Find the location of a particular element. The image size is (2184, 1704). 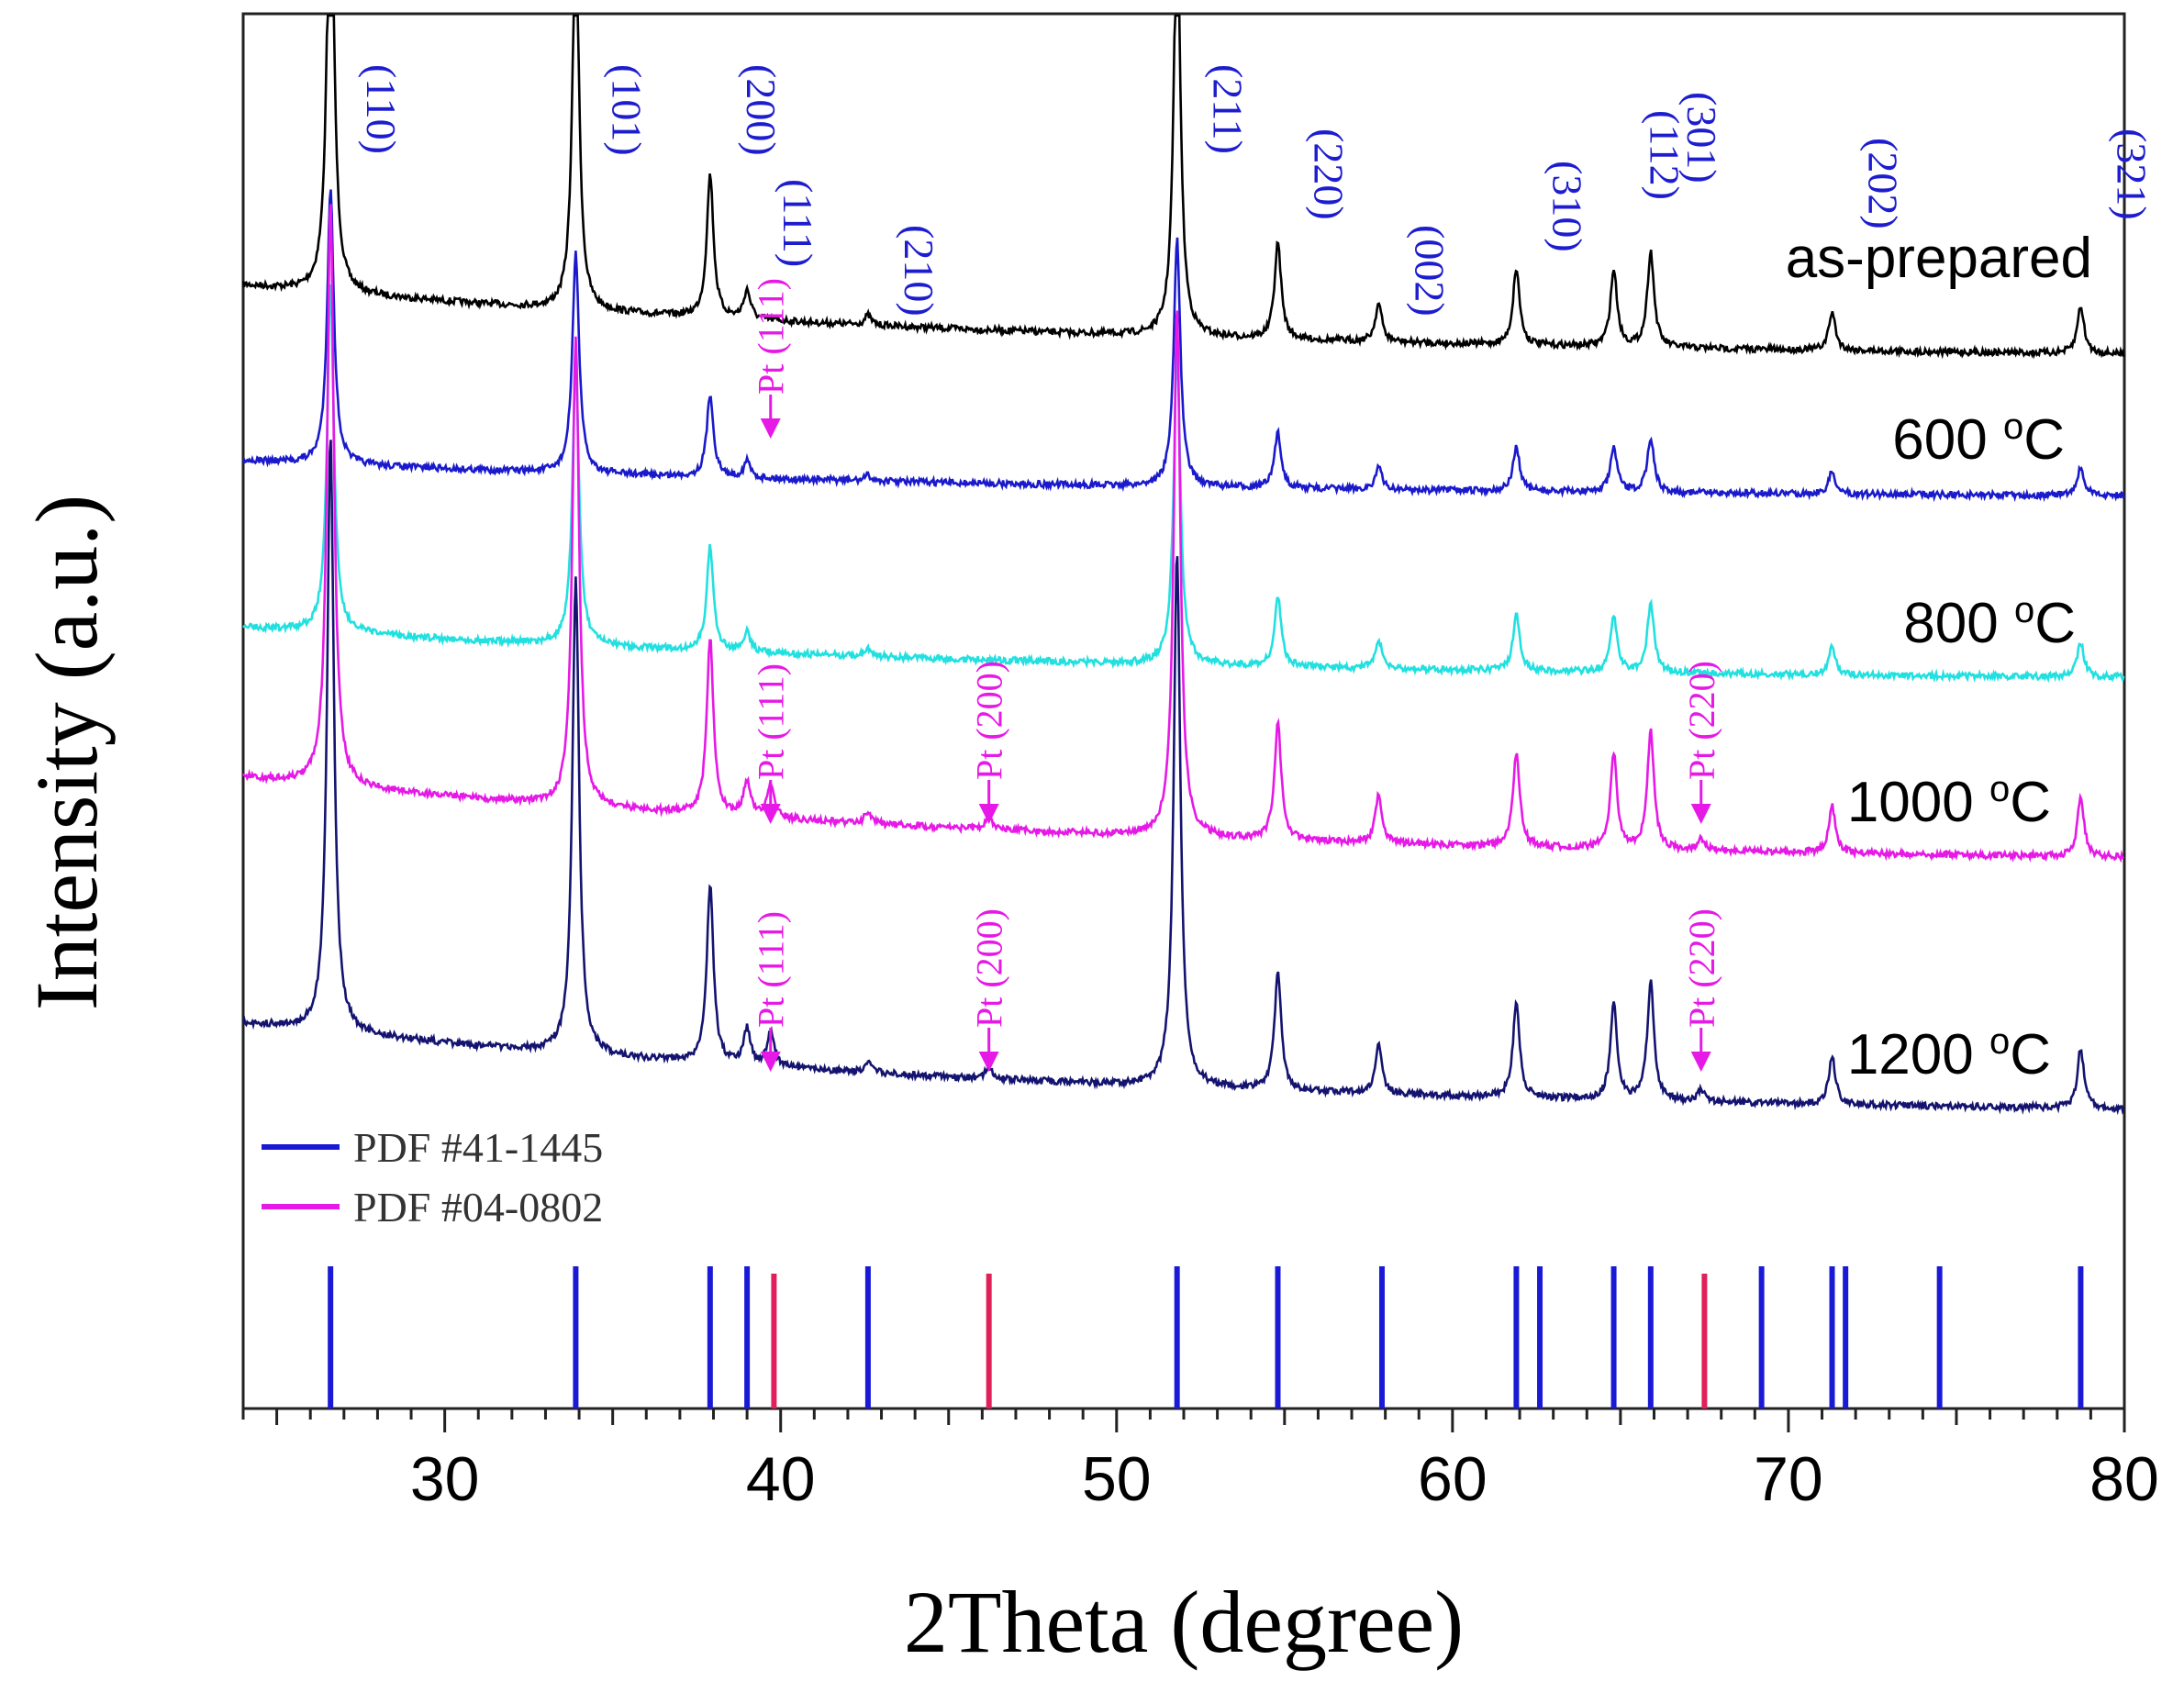

reference-lines is located at coordinates (1206, 1337).